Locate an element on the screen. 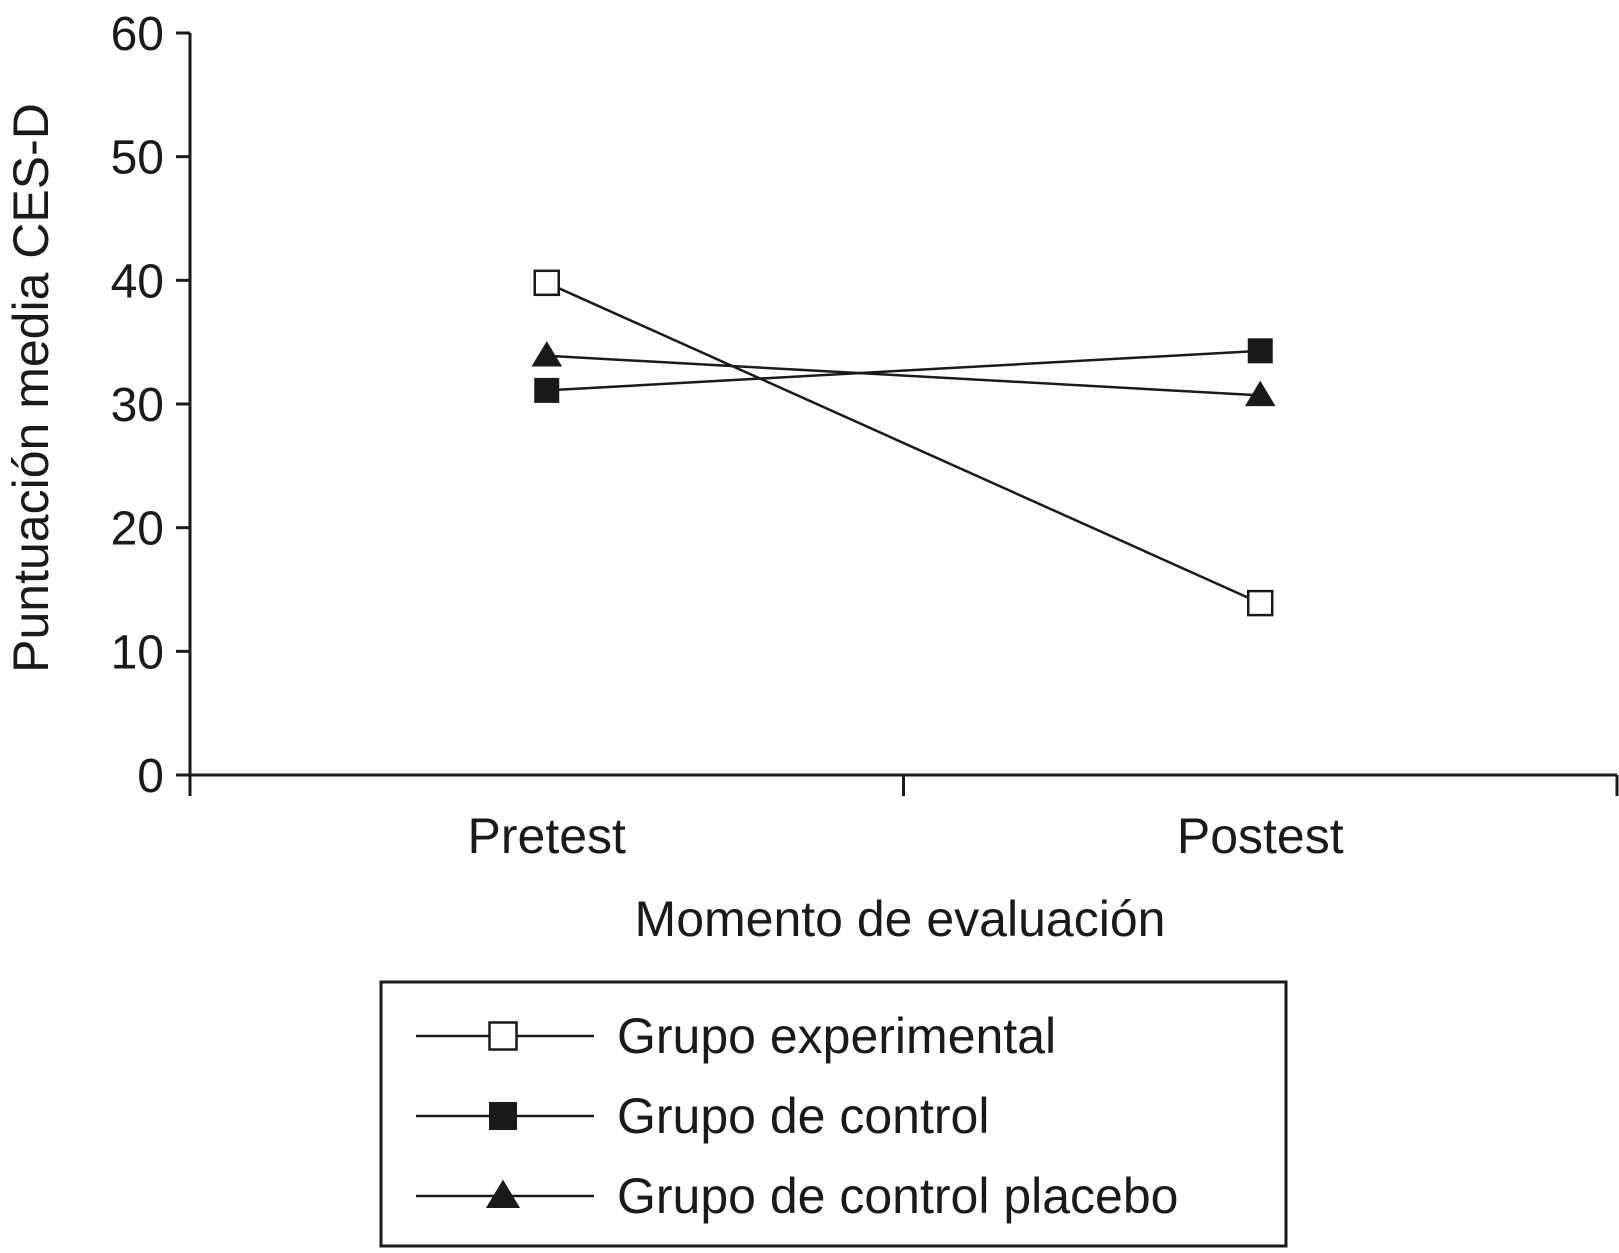 This screenshot has height=1253, width=1619. y-axis-label: Puntuación media CES-D is located at coordinates (31, 388).